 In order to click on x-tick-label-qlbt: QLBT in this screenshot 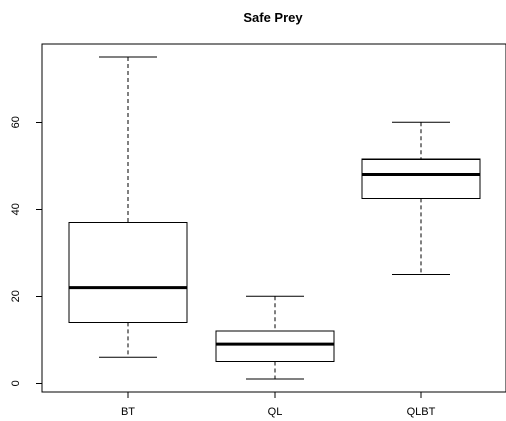, I will do `click(421, 412)`.